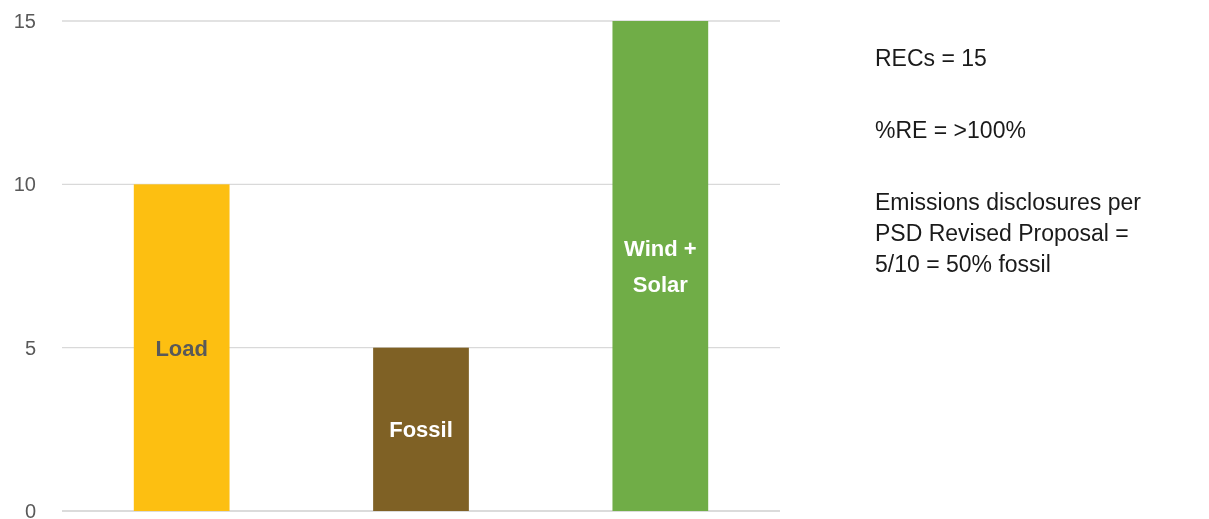 This screenshot has height=519, width=1209. Describe the element at coordinates (1008, 233) in the screenshot. I see `text: Emissions disclosures per PSD Revised Proposal = 5/10 = 50% fossil` at that location.